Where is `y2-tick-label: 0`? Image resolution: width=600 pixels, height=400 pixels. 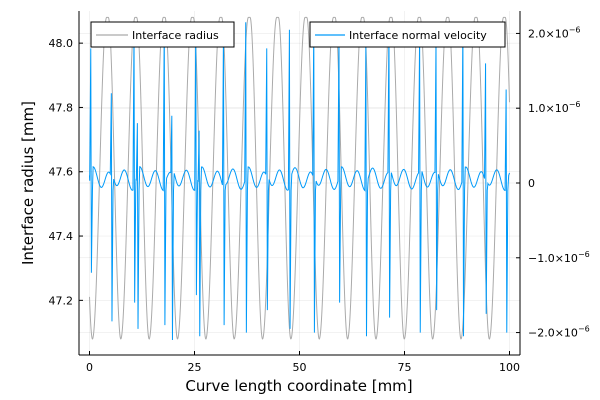
y2-tick-label: 0 is located at coordinates (531, 183).